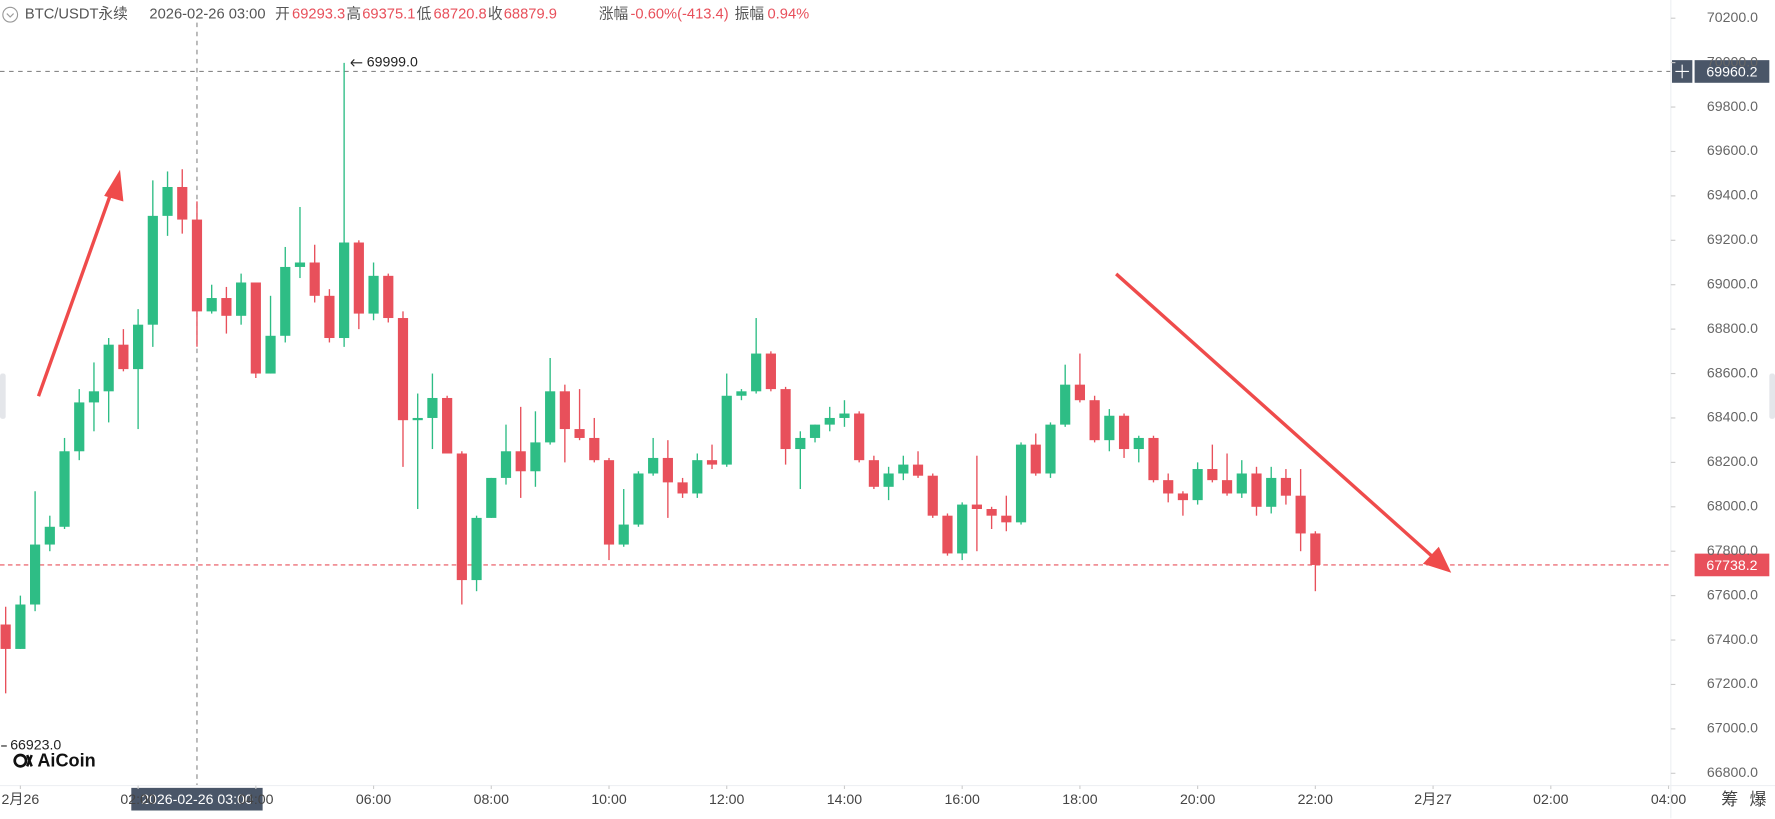  Describe the element at coordinates (1732, 550) in the screenshot. I see `y-tick-label: 67800.0` at that location.